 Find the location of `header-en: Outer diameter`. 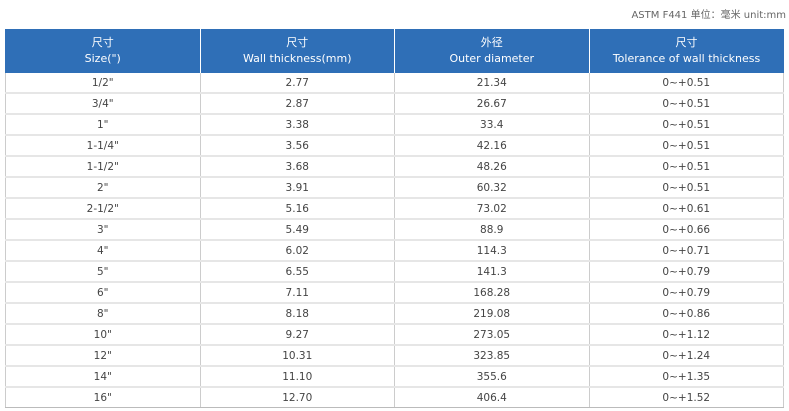

header-en: Outer diameter is located at coordinates (492, 58).